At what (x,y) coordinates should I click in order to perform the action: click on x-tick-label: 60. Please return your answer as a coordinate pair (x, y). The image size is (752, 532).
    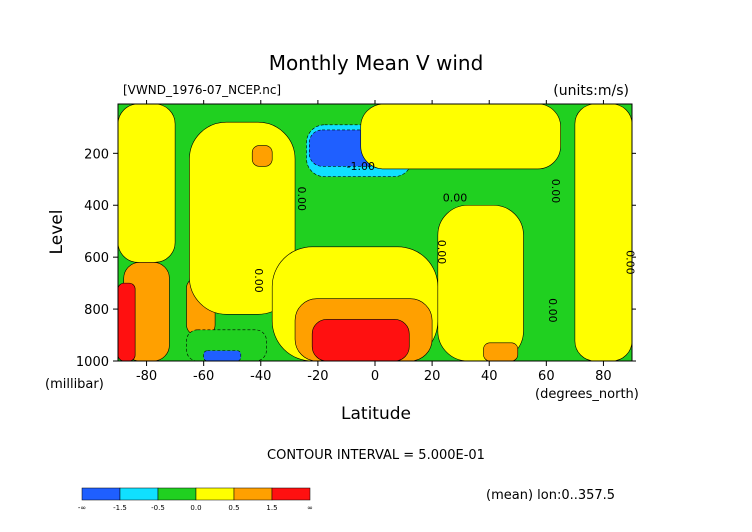
    Looking at the image, I should click on (546, 376).